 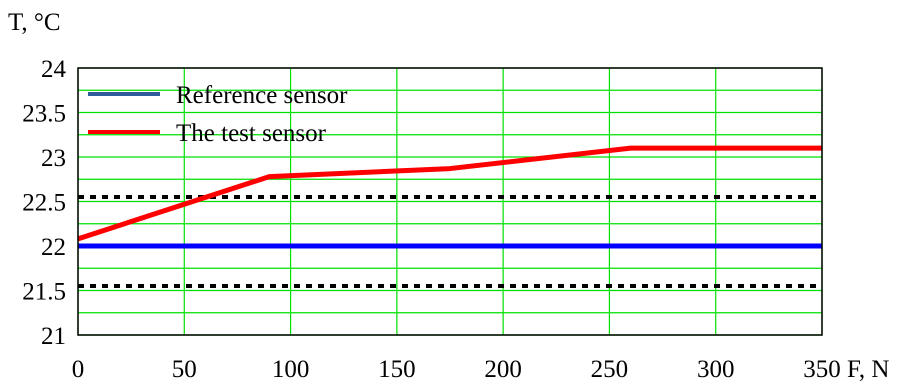 What do you see at coordinates (291, 369) in the screenshot?
I see `x-tick-label: 100` at bounding box center [291, 369].